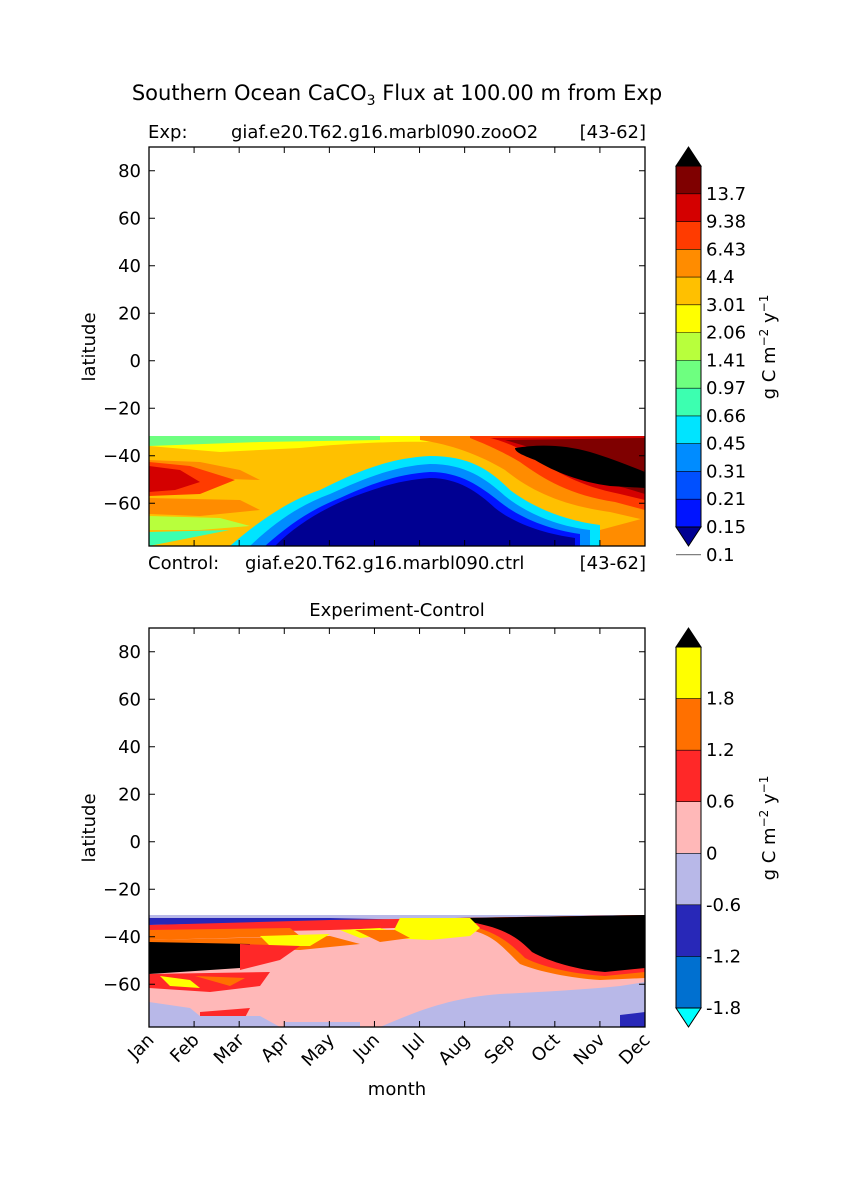  I want to click on colorbar-tick-label: 0.21, so click(726, 499).